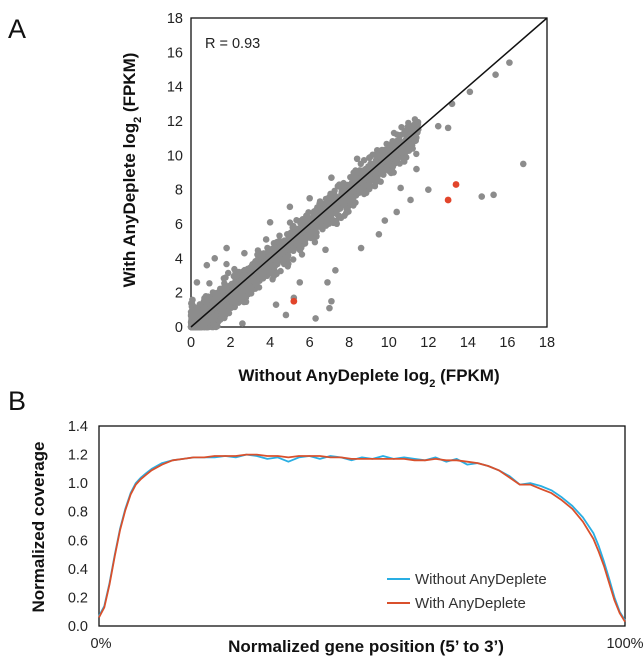 The image size is (644, 657). I want to click on y-tick-label: 6, so click(179, 225).